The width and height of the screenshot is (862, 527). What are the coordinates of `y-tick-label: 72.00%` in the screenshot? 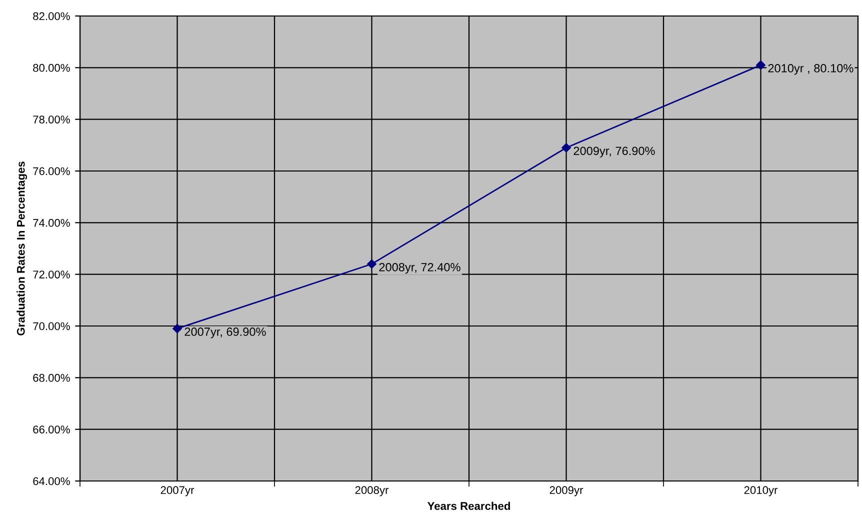 It's located at (51, 274).